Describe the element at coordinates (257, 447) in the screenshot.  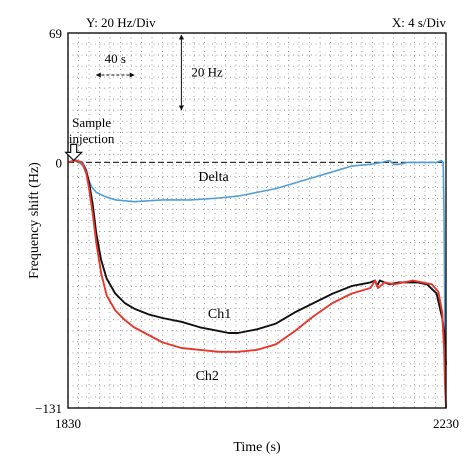
I see `x-axis-label: Time (s)` at that location.